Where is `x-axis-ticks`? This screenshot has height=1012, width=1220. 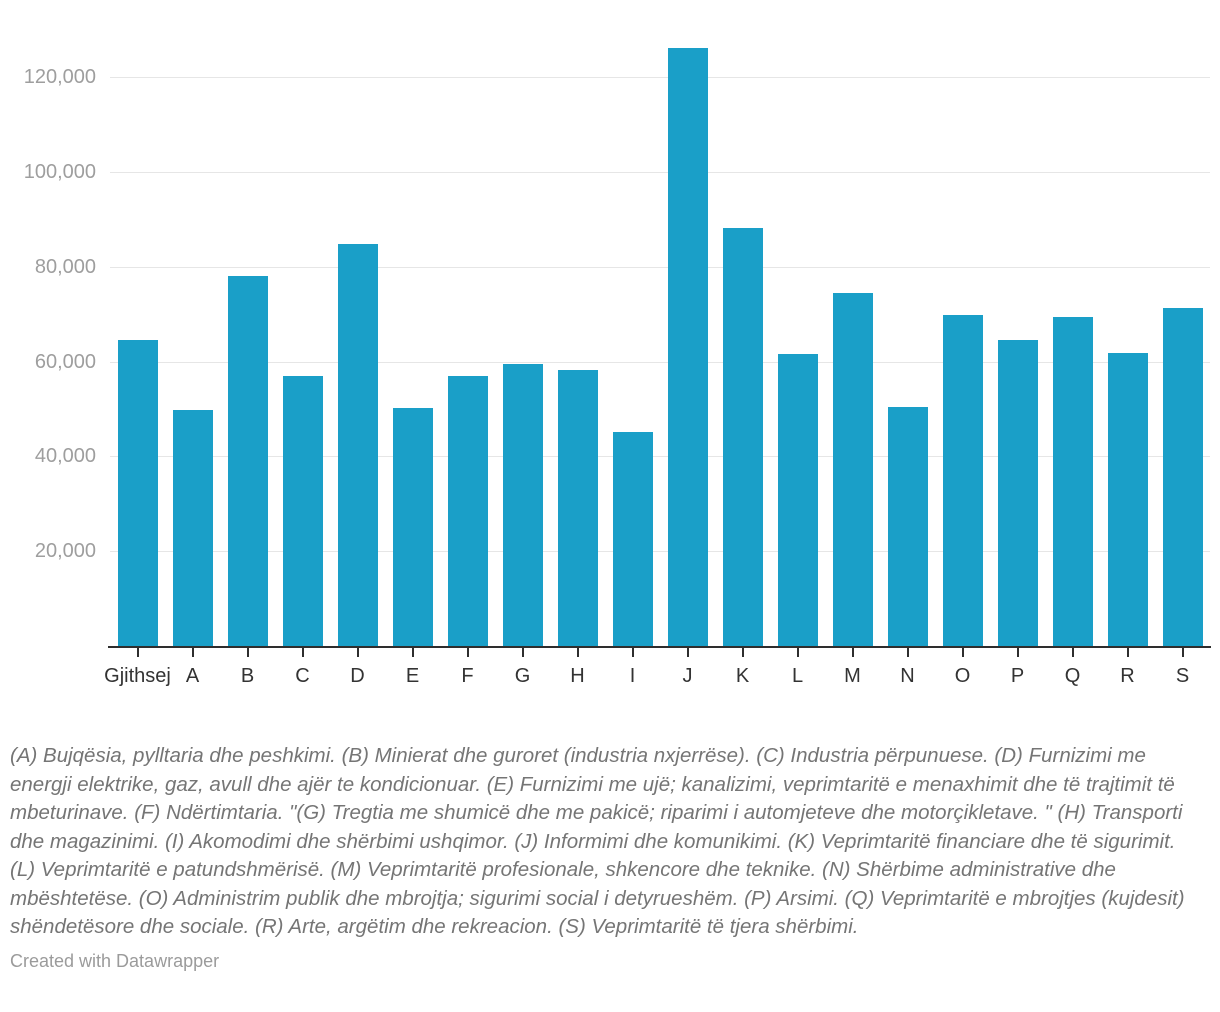
x-axis-ticks is located at coordinates (660, 652).